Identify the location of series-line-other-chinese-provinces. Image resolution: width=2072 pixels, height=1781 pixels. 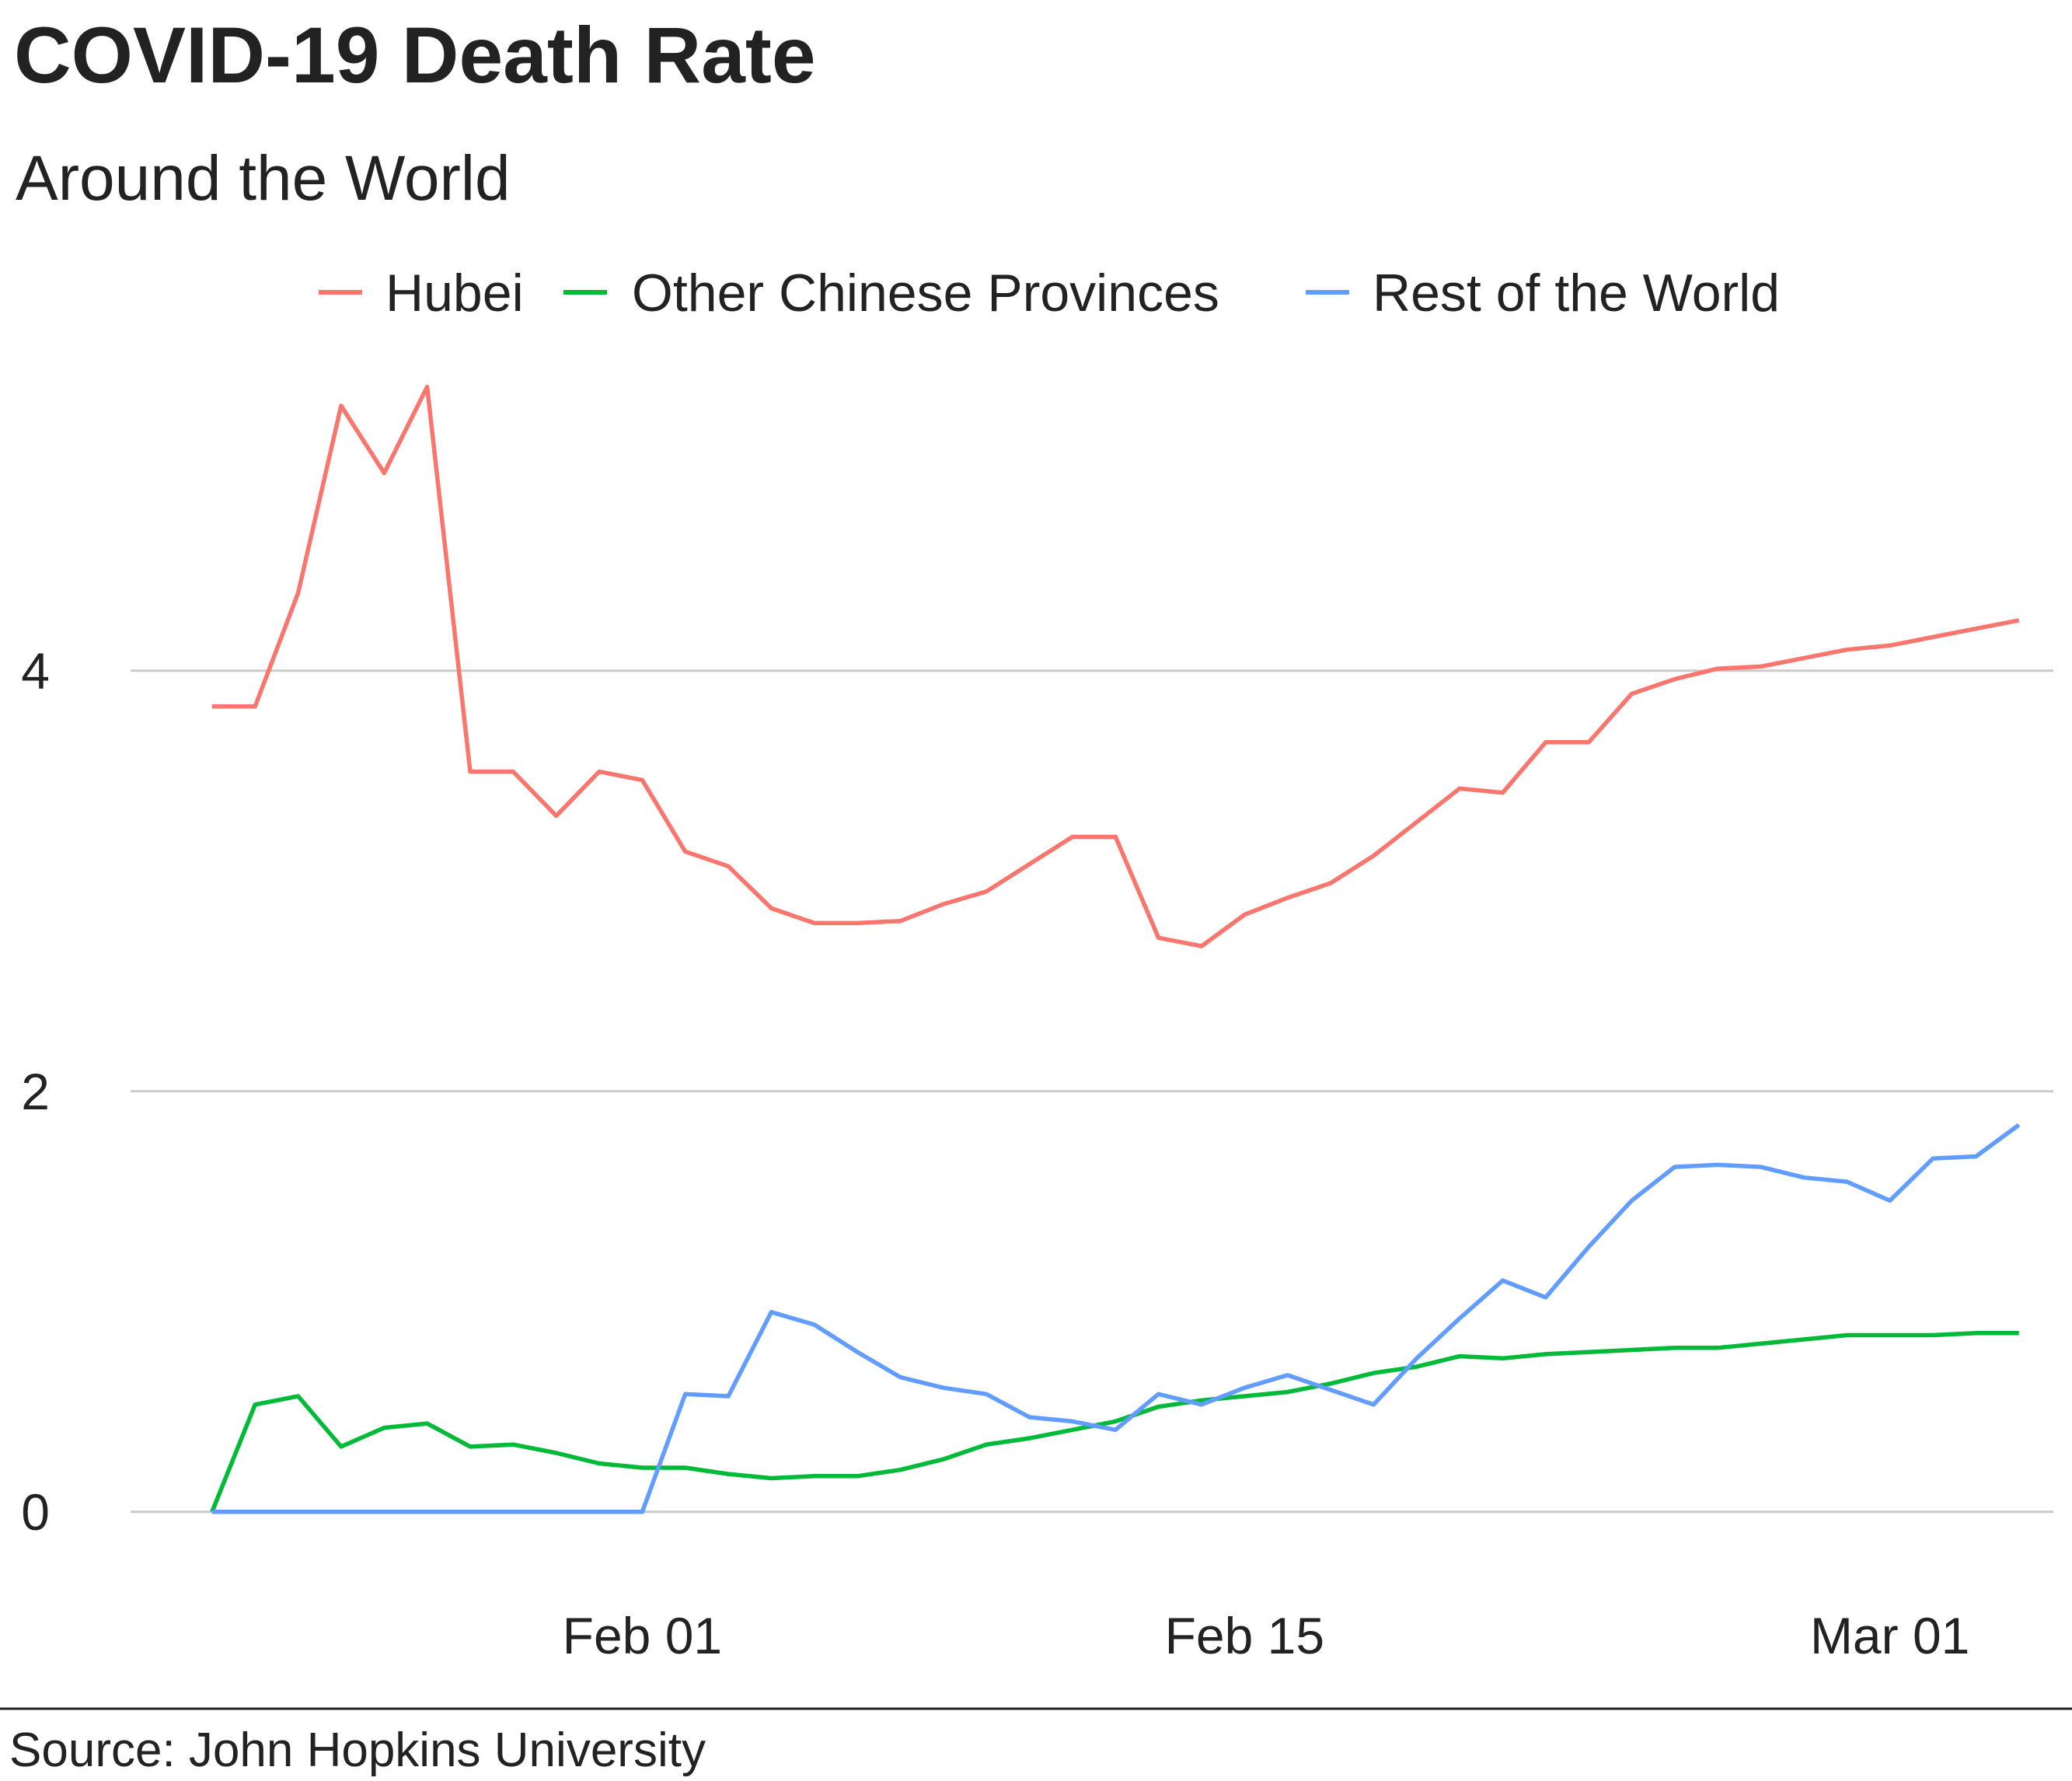
(1114, 1422).